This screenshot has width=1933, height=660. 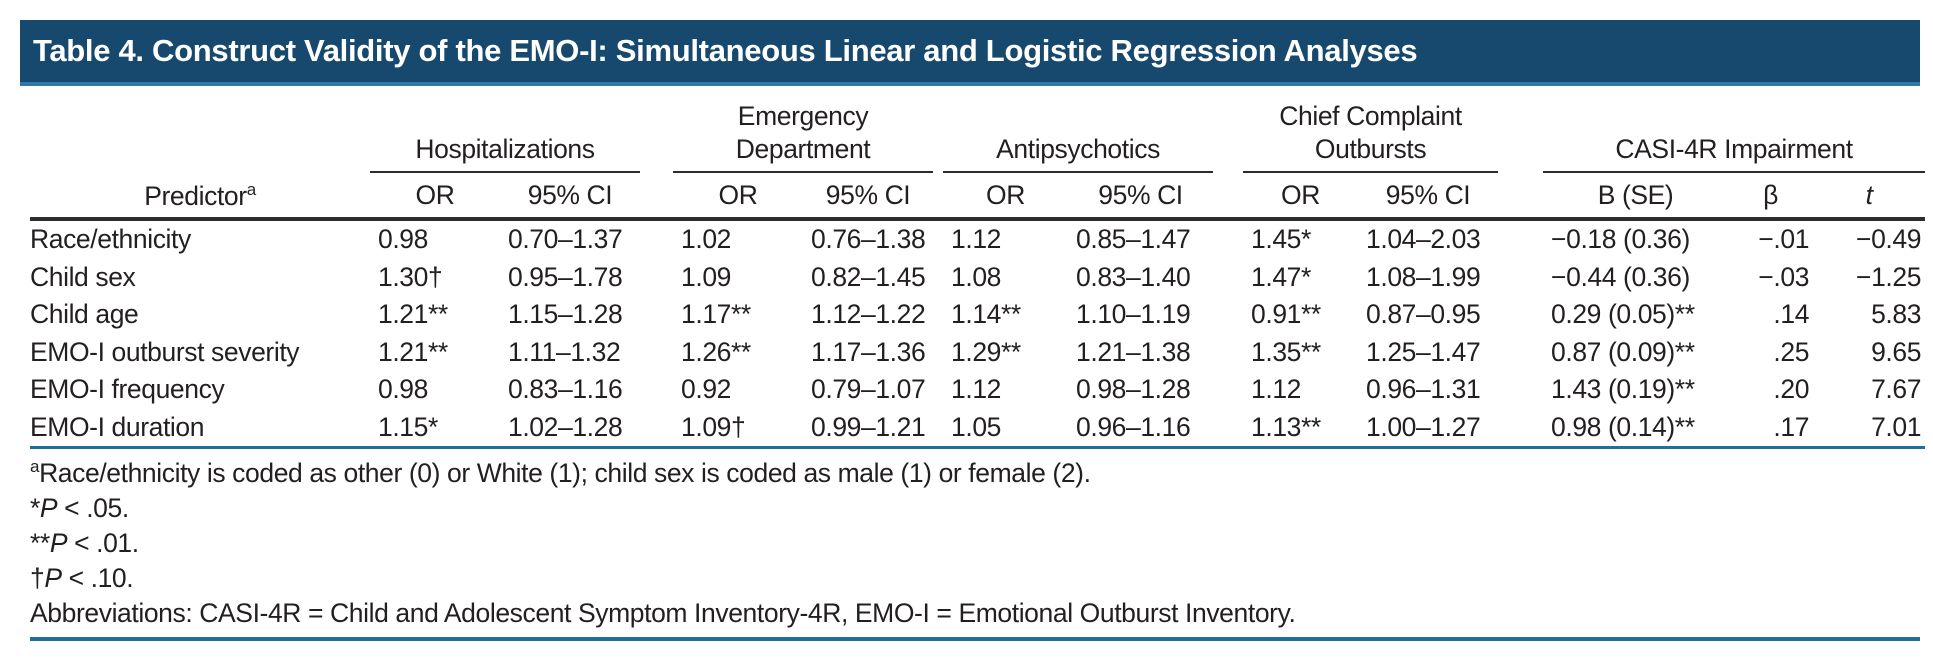 What do you see at coordinates (1869, 196) in the screenshot?
I see `col-header-t: t` at bounding box center [1869, 196].